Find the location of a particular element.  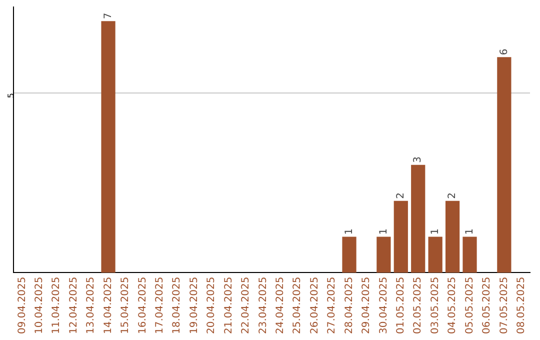

x-tick-label: 16.04.2025 is located at coordinates (142, 305).